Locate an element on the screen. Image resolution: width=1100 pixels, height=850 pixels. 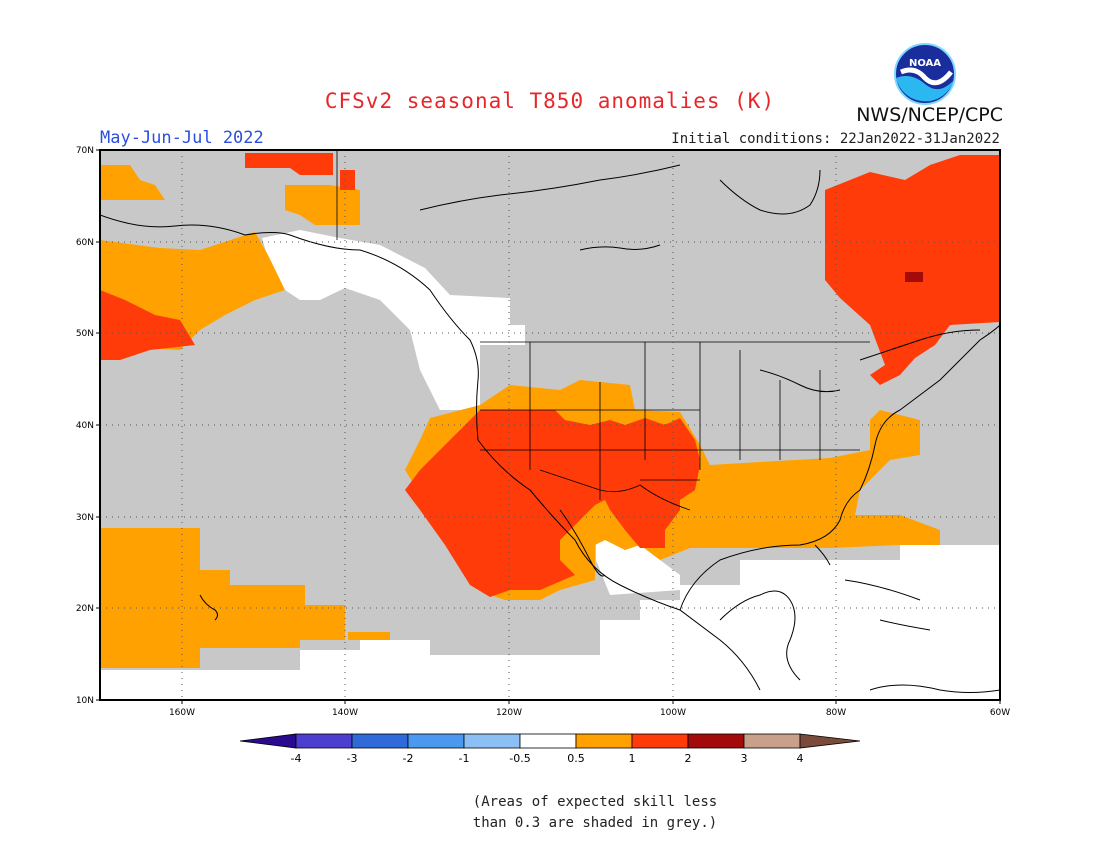
anomaly-2-3-region is located at coordinates (914, 277).